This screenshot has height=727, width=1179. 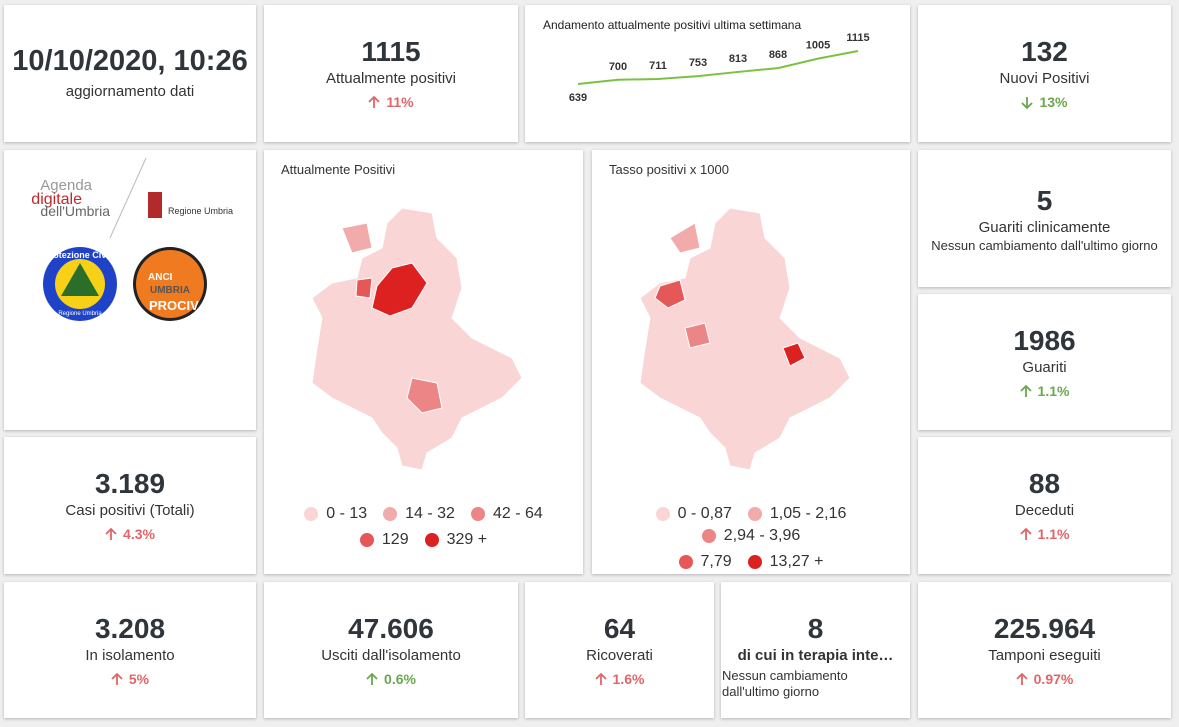 I want to click on kpi-card: 64 Ricoverati 1.6%, so click(x=619, y=650).